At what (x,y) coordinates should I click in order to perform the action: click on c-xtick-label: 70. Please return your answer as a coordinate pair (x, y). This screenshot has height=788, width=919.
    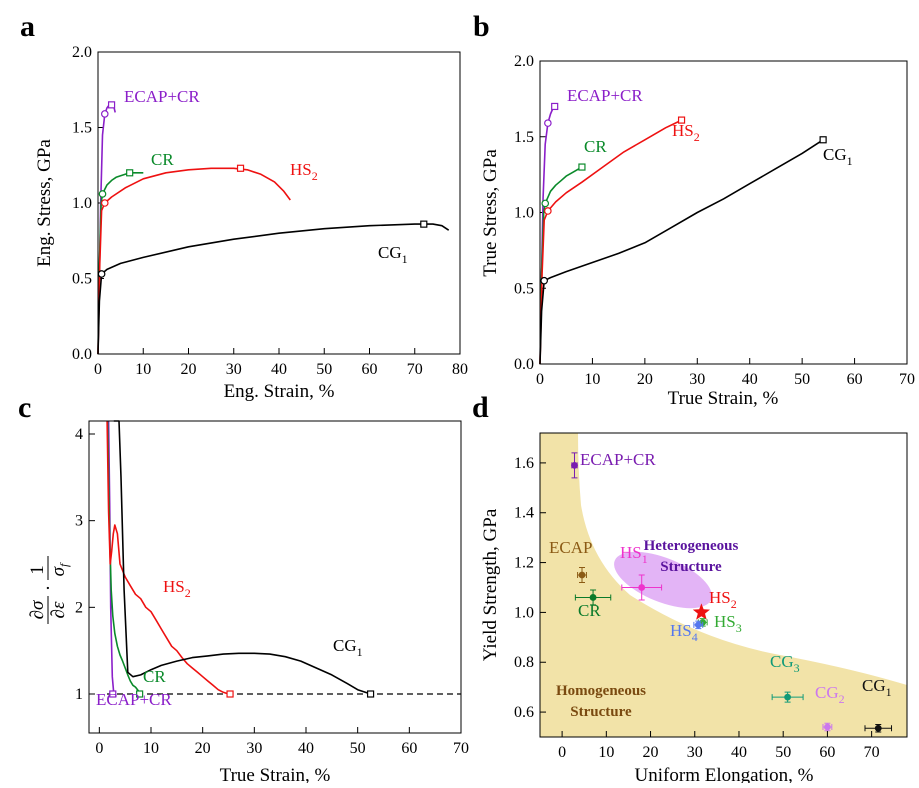
    Looking at the image, I should click on (461, 748).